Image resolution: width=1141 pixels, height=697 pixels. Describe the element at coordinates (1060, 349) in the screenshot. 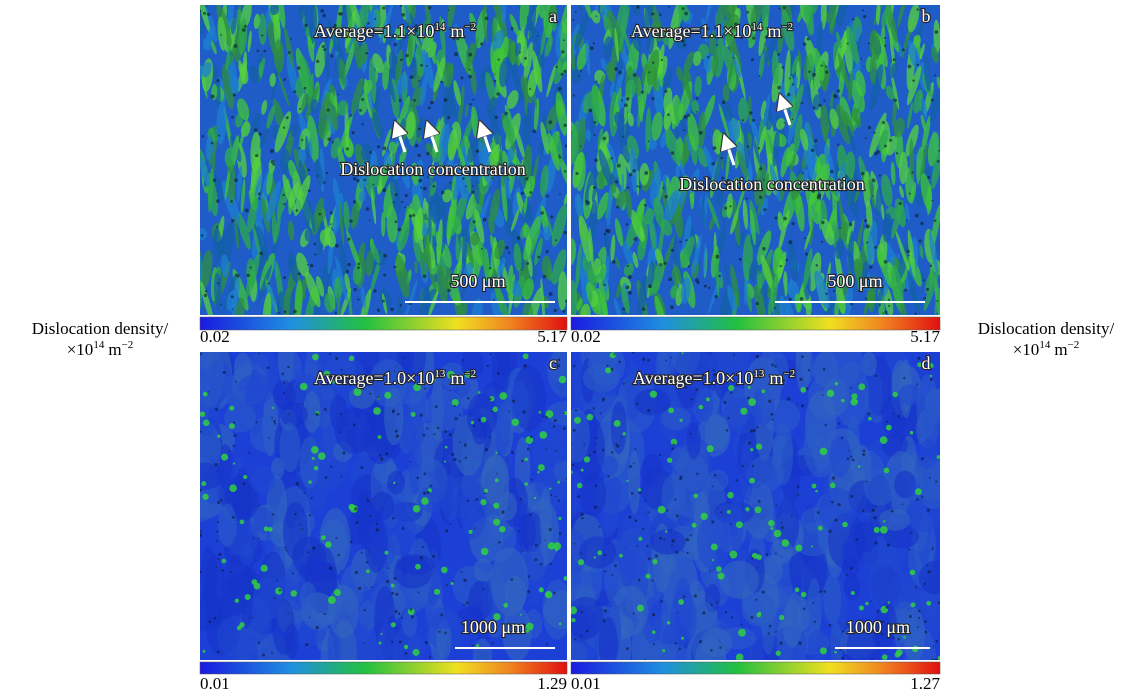

I see `label-part: m` at that location.